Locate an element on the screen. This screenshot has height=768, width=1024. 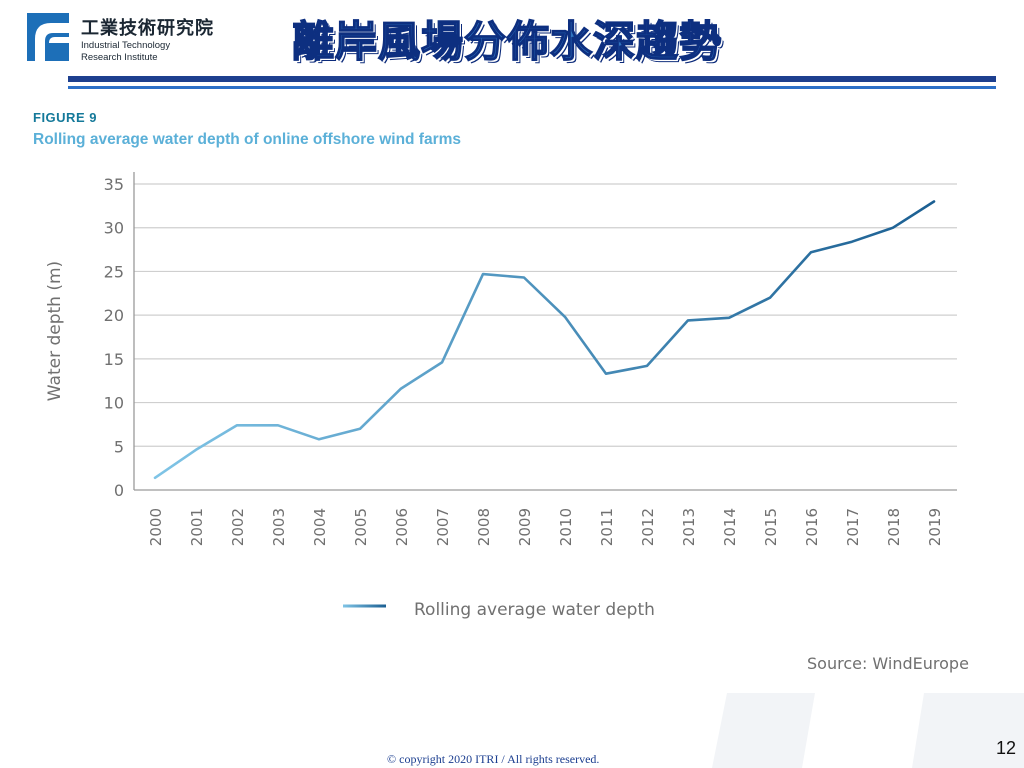
x-tick-label: 2007 is located at coordinates (443, 527).